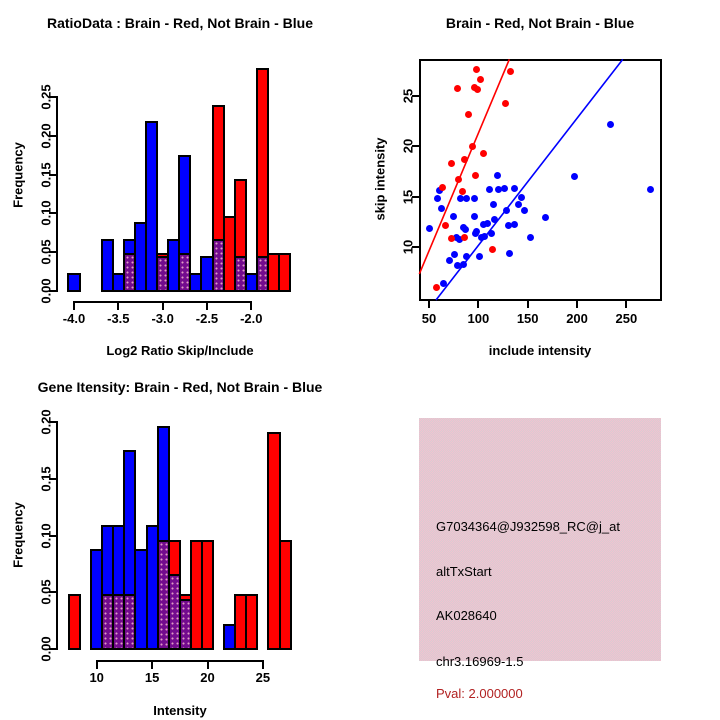 Image resolution: width=720 pixels, height=720 pixels. Describe the element at coordinates (152, 677) in the screenshot. I see `x-tick-label: 15` at that location.